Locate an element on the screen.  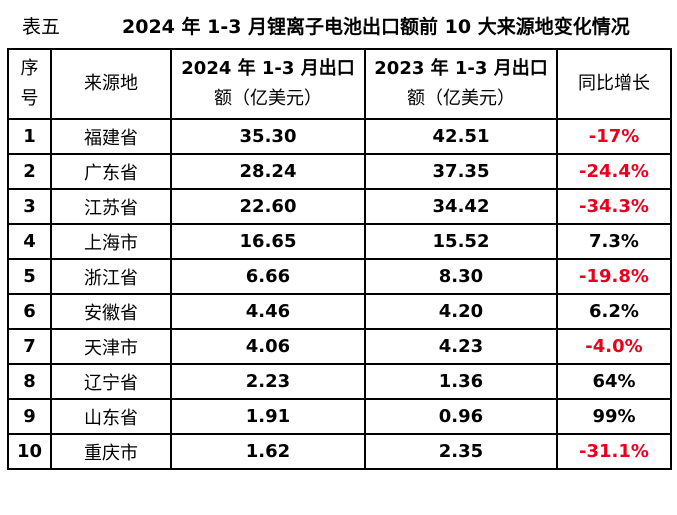
table-row: 7 天津市 4.06 4.23 -4.0% is located at coordinates (339, 346).